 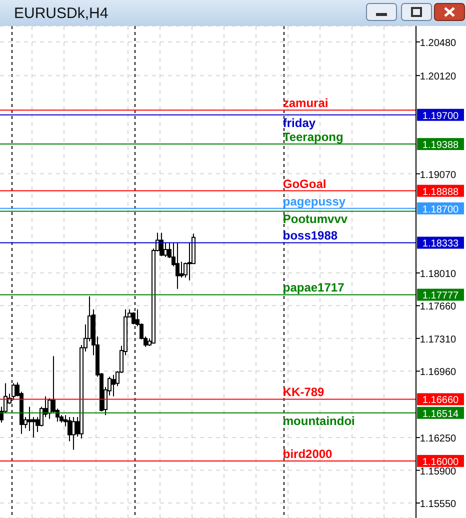 I want to click on text: 1.19388, so click(x=441, y=146).